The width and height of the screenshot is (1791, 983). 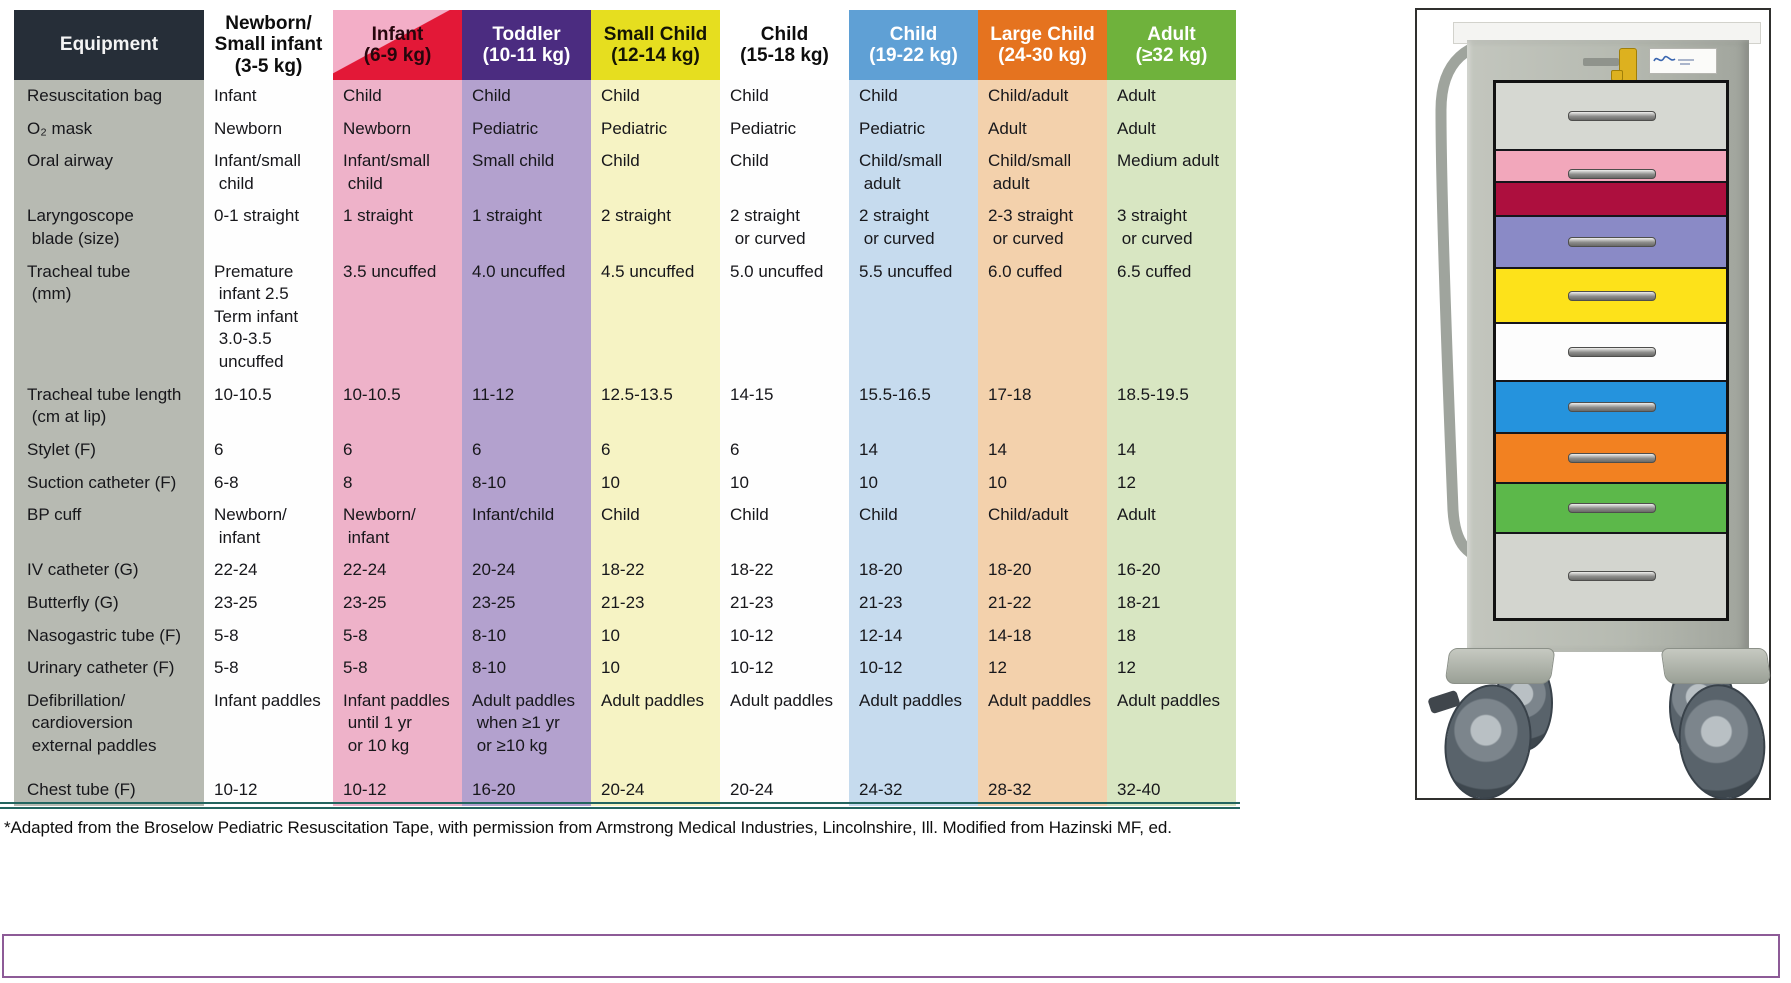 What do you see at coordinates (1171, 45) in the screenshot?
I see `column-header-adult: Adult (≥32 kg)` at bounding box center [1171, 45].